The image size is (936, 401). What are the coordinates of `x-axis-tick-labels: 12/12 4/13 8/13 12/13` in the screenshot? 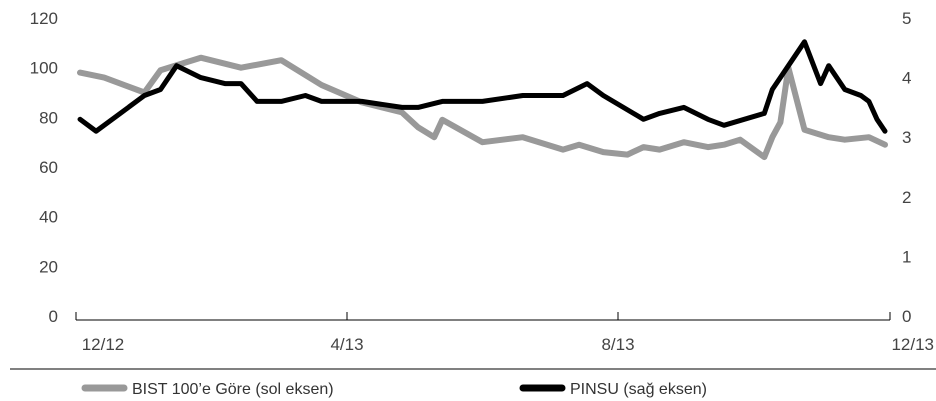 It's located at (508, 344).